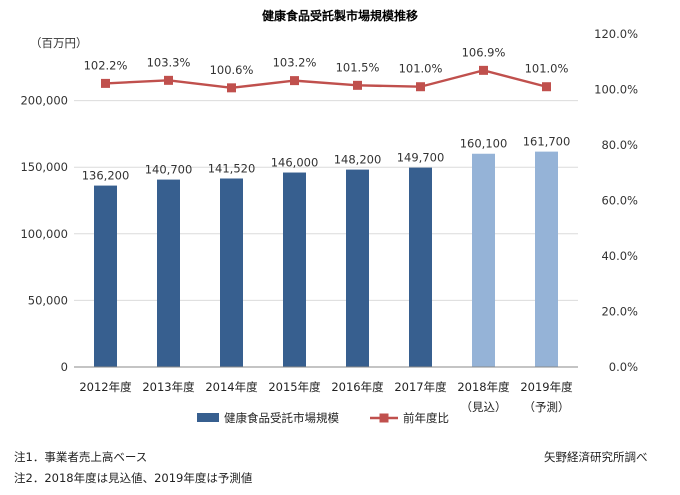 This screenshot has height=495, width=680. I want to click on right-tick-label: 80.0%, so click(619, 145).